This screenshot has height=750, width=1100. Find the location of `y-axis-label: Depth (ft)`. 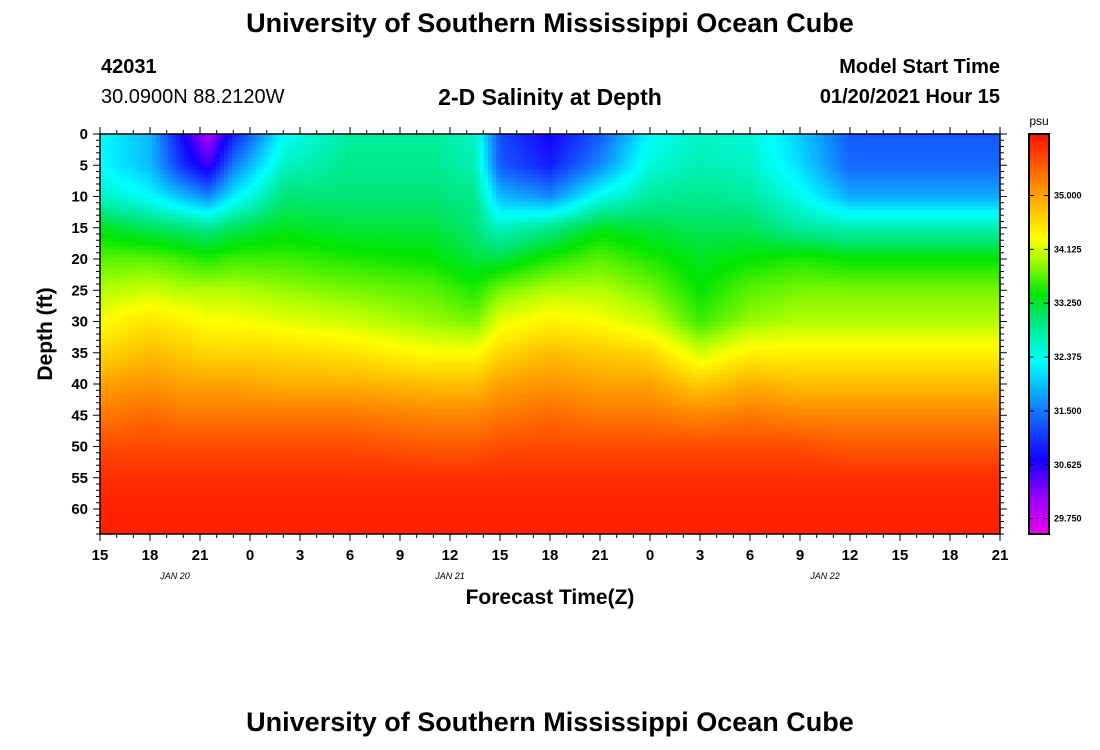

y-axis-label: Depth (ft) is located at coordinates (45, 333).